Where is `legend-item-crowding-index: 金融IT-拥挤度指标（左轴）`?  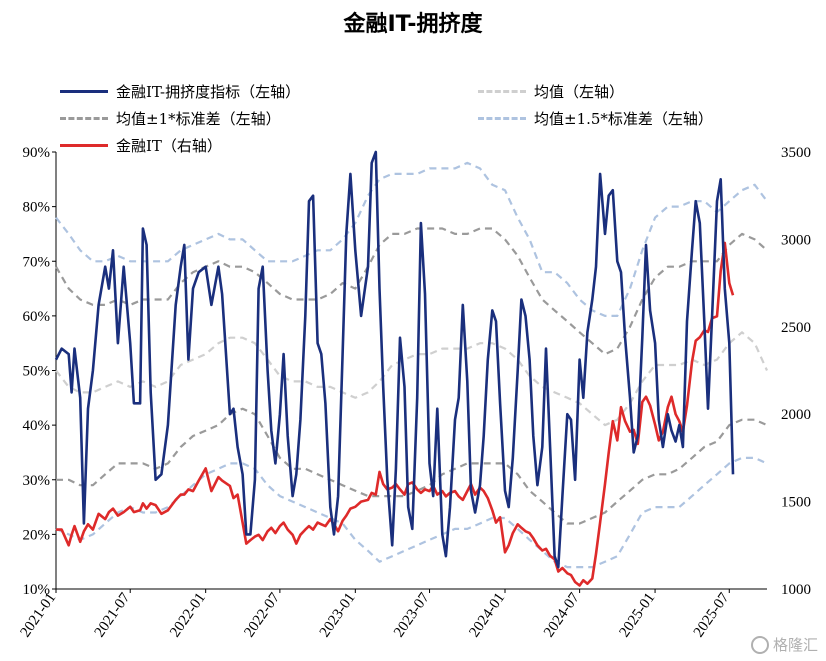 legend-item-crowding-index: 金融IT-拥挤度指标（左轴） is located at coordinates (180, 91).